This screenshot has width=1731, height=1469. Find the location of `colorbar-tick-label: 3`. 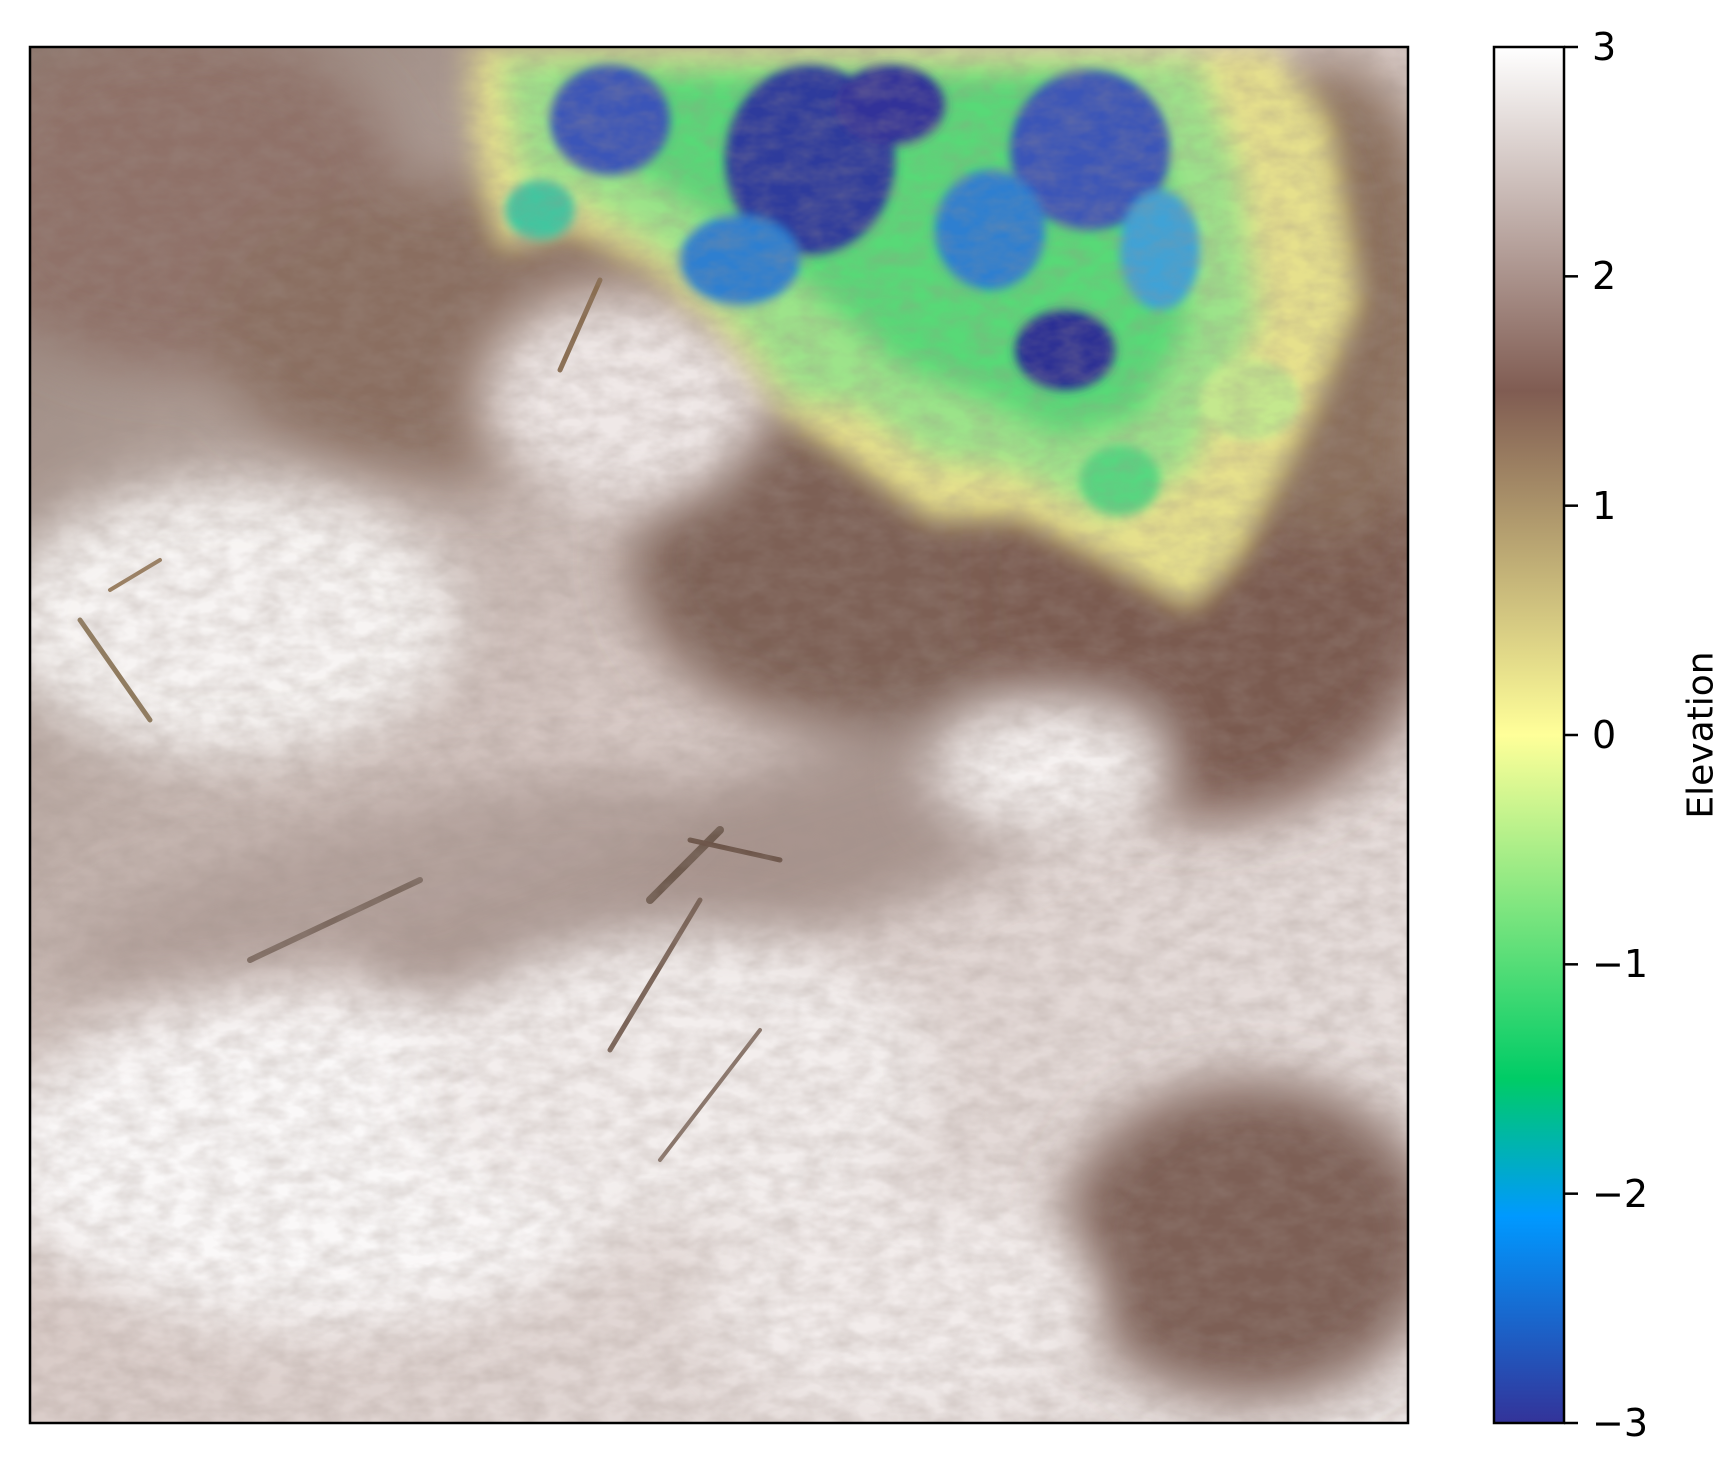

colorbar-tick-label: 3 is located at coordinates (1604, 47).